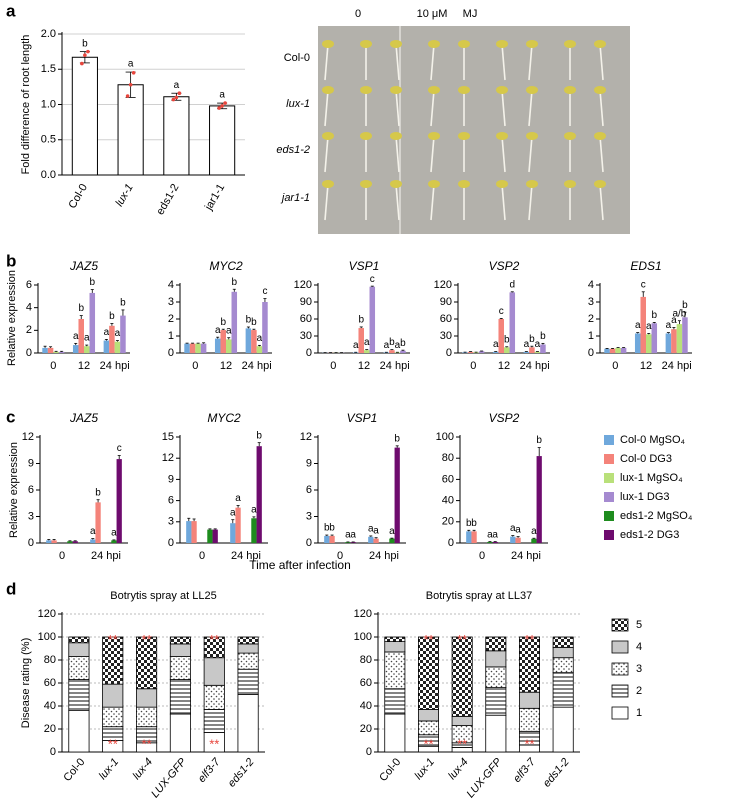 This screenshot has width=729, height=805. Describe the element at coordinates (474, 130) in the screenshot. I see `photo` at that location.